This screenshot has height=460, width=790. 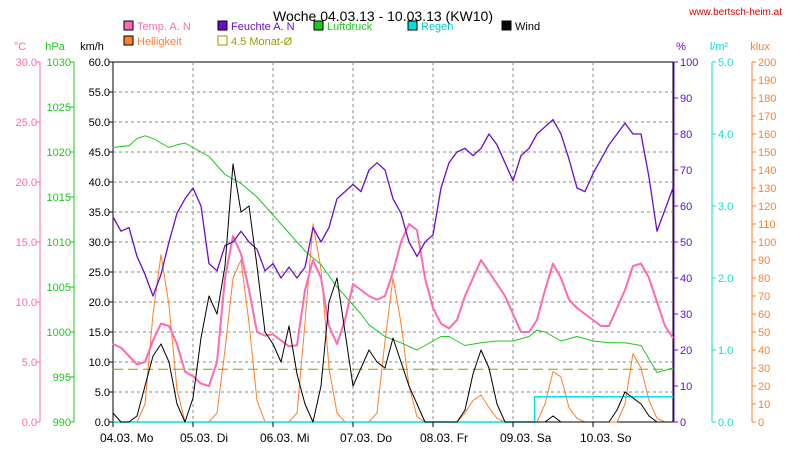 I want to click on rain-tick-label: 4.0, so click(x=725, y=135).